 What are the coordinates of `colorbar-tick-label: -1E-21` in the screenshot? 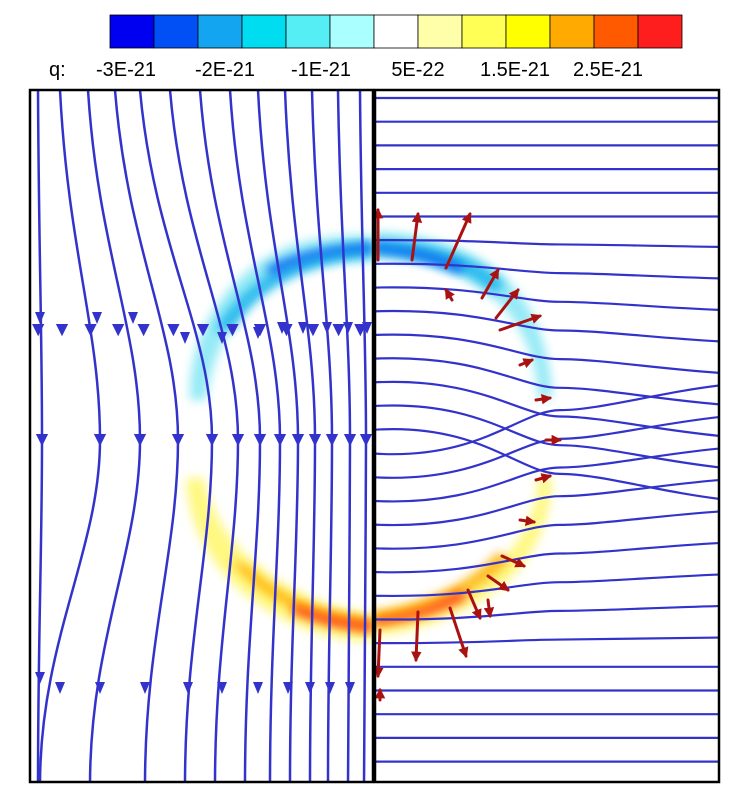 It's located at (321, 70).